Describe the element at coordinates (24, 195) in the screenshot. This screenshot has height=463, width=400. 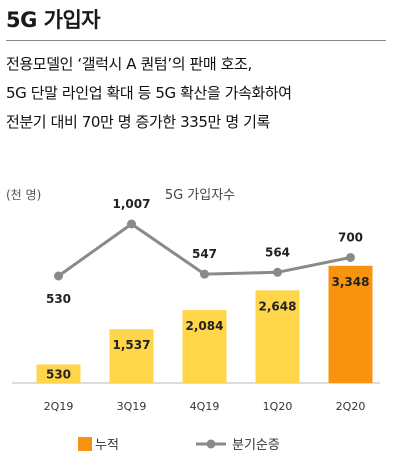
I see `unit-label: (천 명)` at that location.